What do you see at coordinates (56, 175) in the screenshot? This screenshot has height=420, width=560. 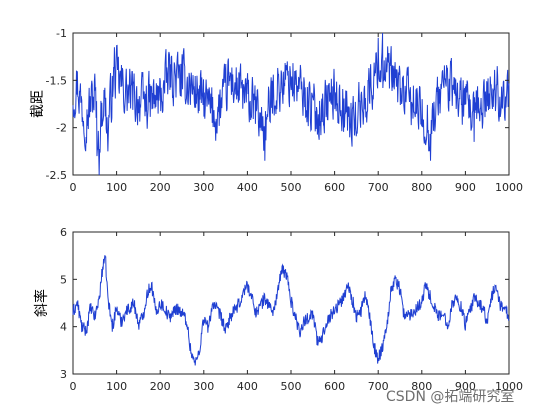 I see `intercept-y-tick-label: -2.5` at bounding box center [56, 175].